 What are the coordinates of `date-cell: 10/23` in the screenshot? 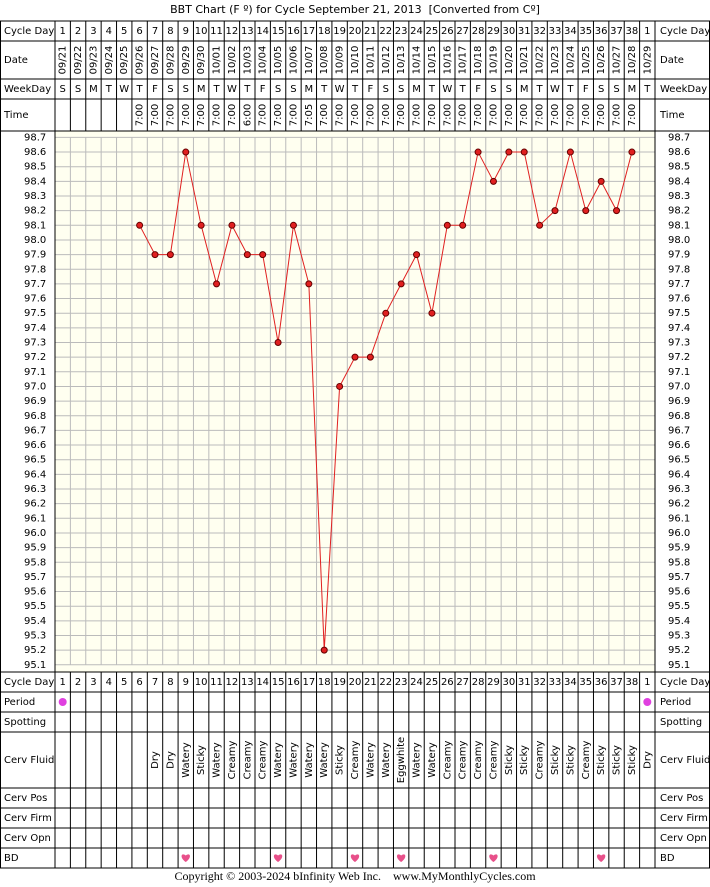 It's located at (555, 60).